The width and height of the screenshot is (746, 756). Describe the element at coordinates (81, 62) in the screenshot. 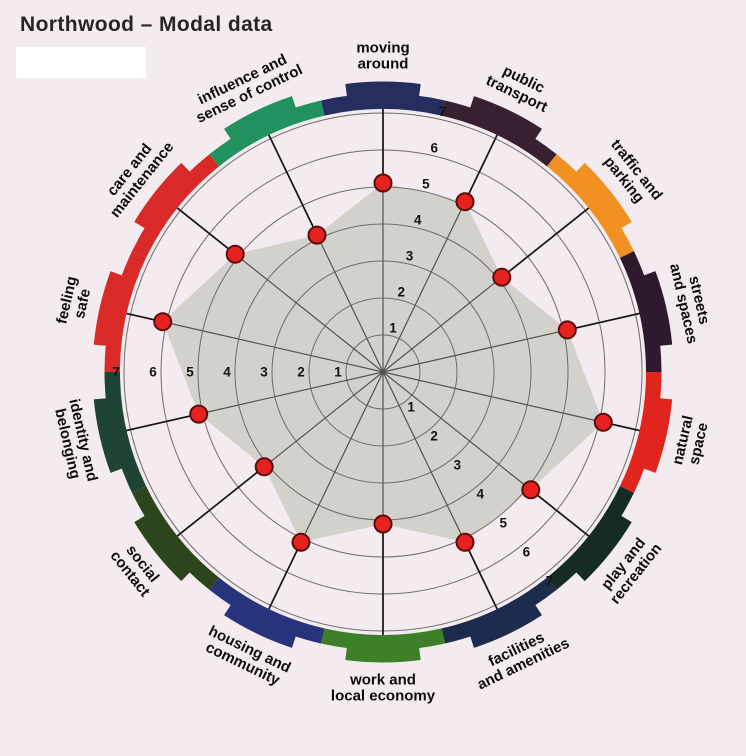

I see `redacted-label-box` at that location.